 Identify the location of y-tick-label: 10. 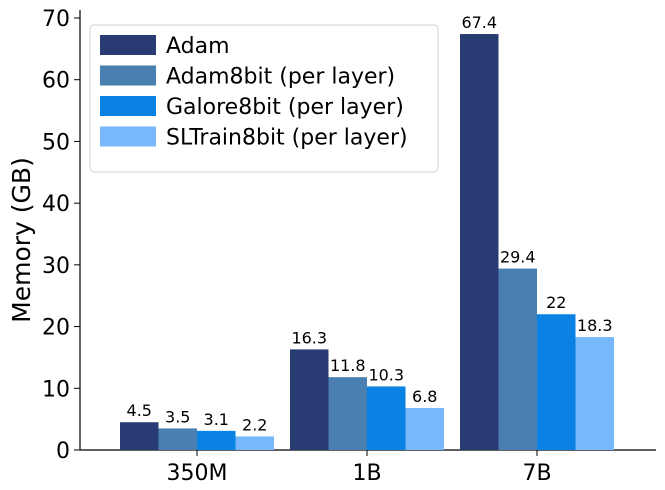
(56, 389).